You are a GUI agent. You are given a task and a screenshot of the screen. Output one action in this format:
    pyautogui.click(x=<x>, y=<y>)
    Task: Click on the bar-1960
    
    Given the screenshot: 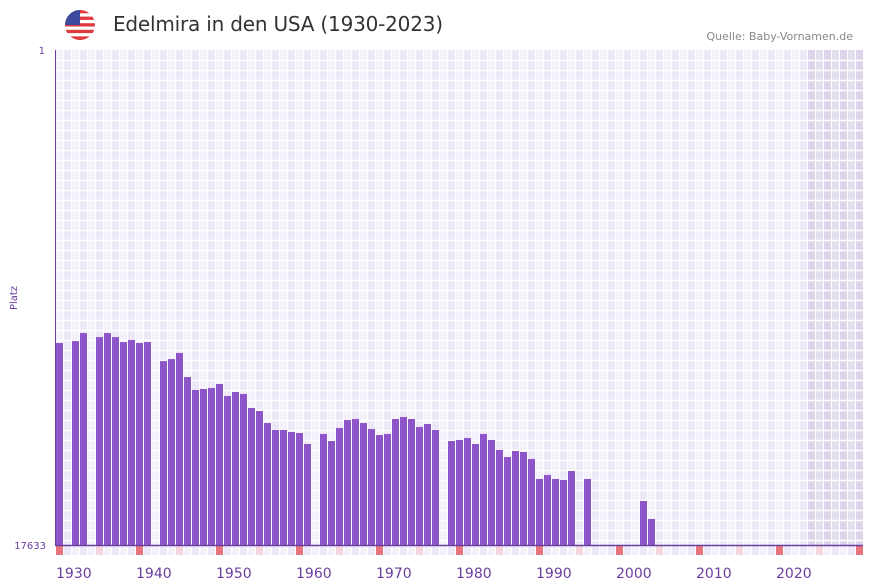 What is the action you would take?
    pyautogui.click(x=299, y=489)
    